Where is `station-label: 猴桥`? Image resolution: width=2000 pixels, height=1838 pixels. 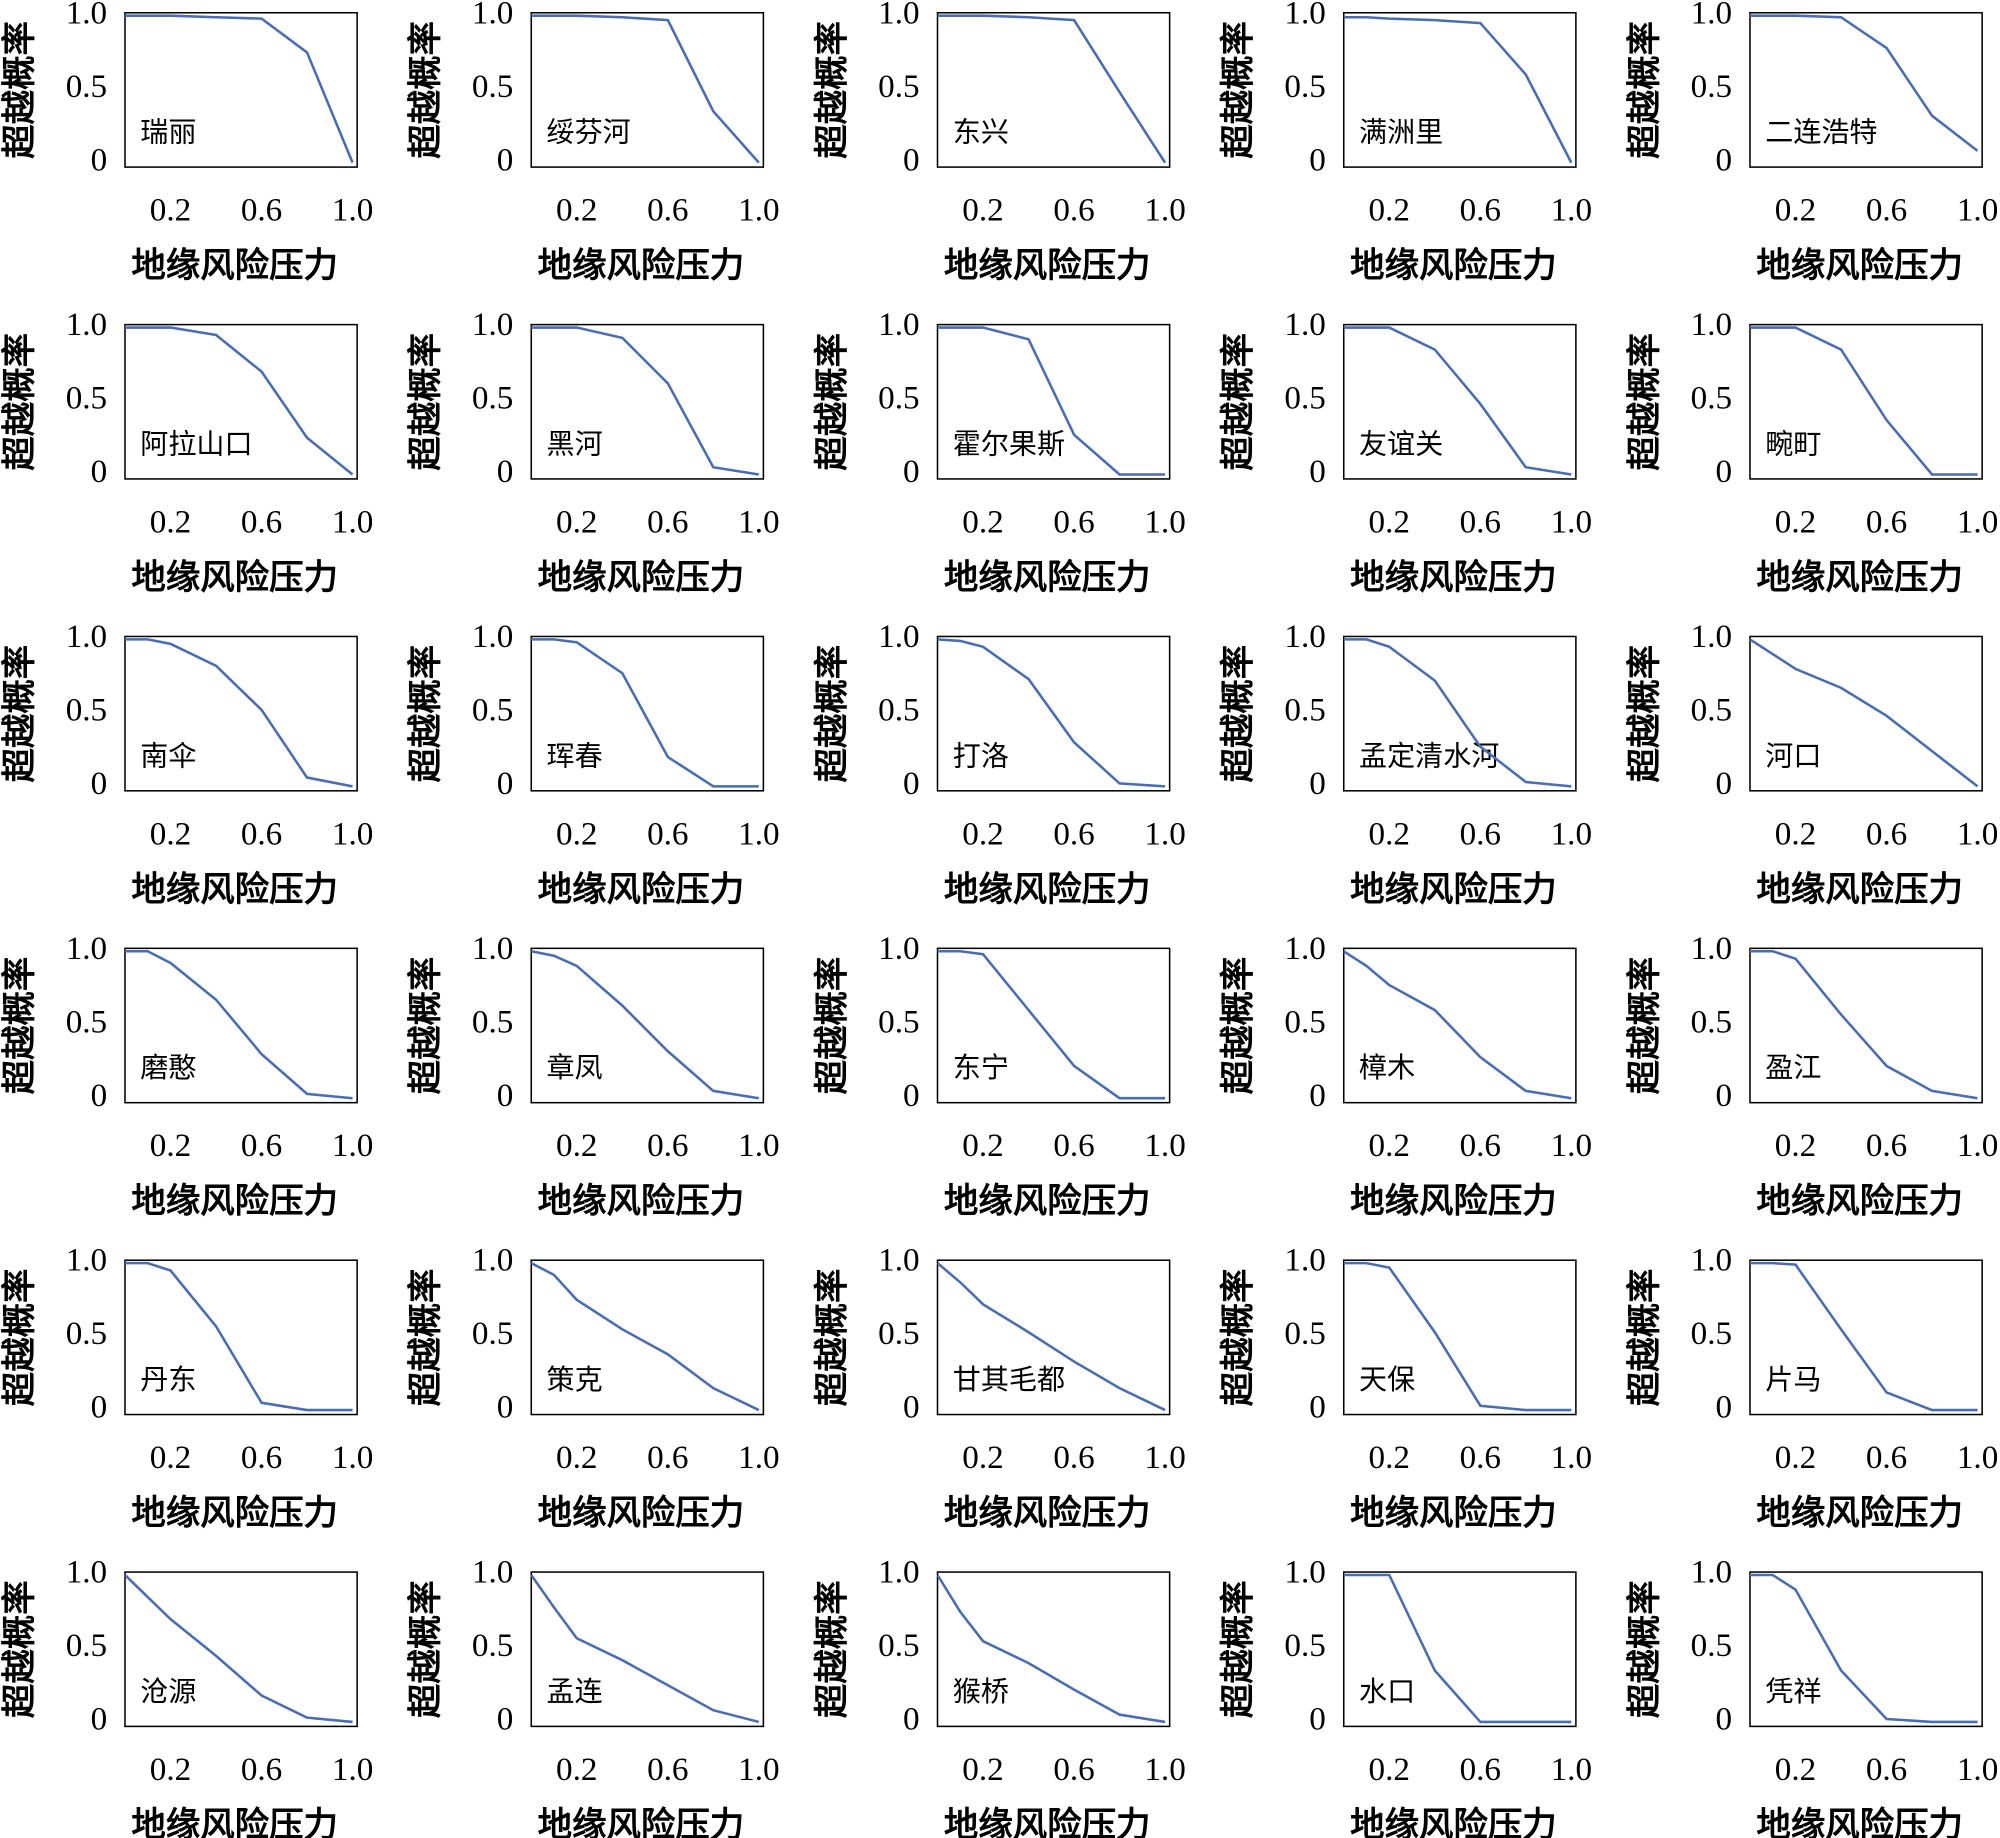 station-label: 猴桥 is located at coordinates (981, 1692).